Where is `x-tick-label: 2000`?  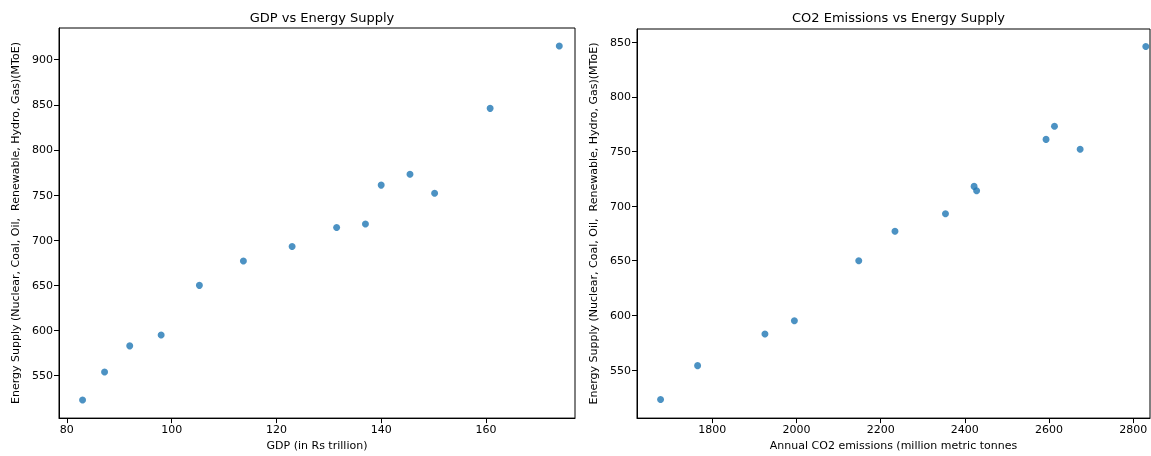
x-tick-label: 2000 is located at coordinates (796, 430).